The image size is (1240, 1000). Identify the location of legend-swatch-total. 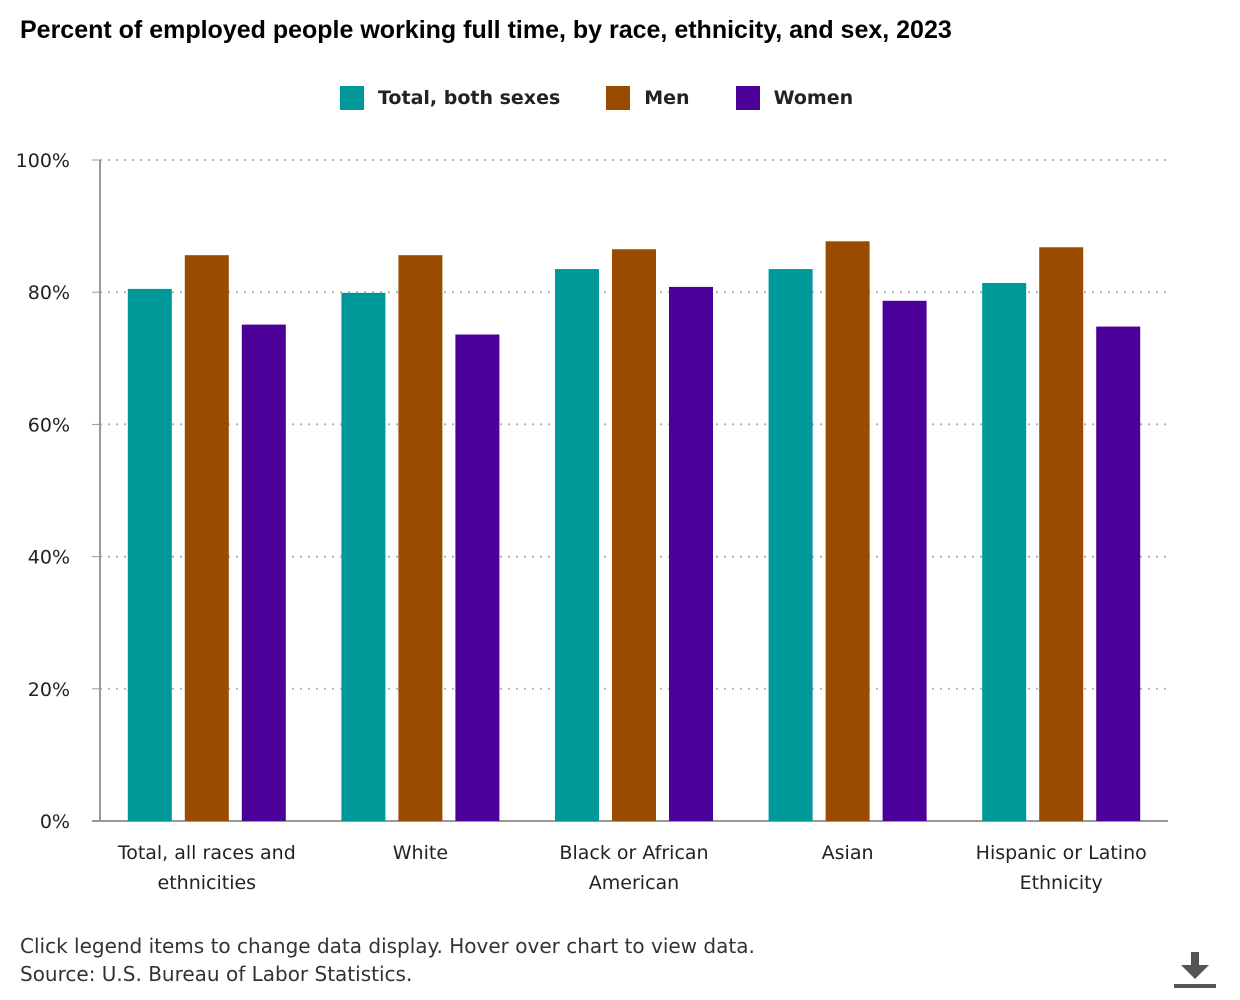
(352, 98).